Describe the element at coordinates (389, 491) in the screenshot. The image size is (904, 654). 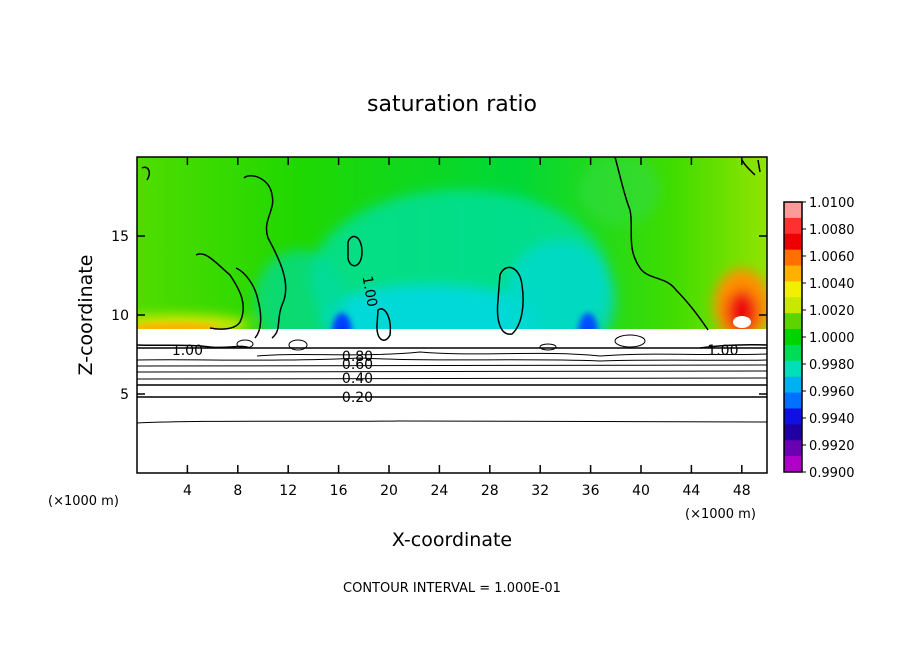
I see `x-tick-label: 20` at that location.